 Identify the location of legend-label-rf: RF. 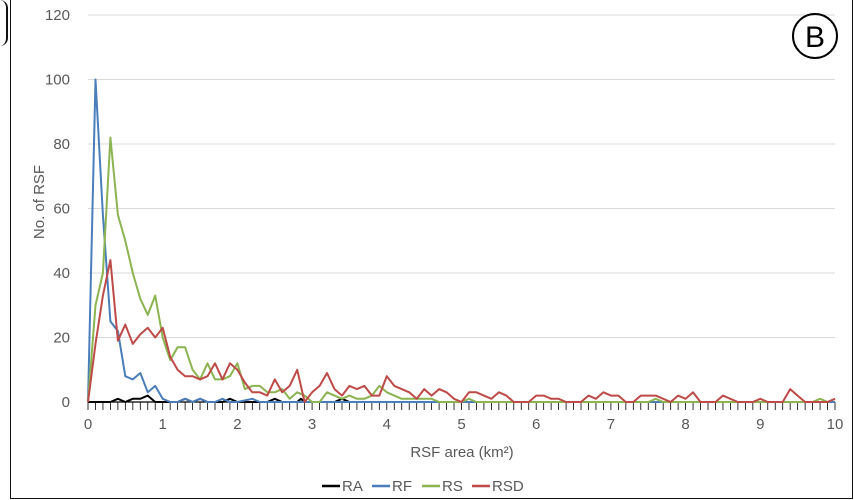
(402, 486).